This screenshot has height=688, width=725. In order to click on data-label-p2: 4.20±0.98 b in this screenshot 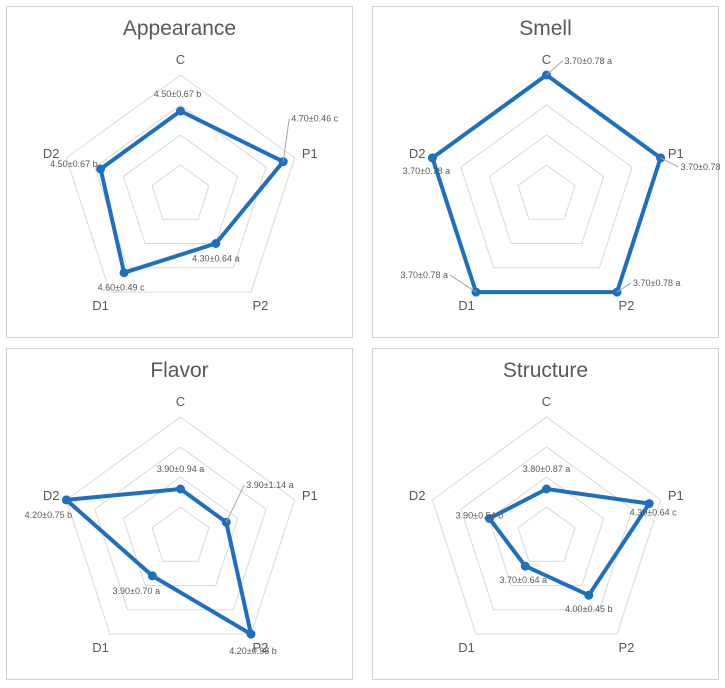, I will do `click(252, 651)`.